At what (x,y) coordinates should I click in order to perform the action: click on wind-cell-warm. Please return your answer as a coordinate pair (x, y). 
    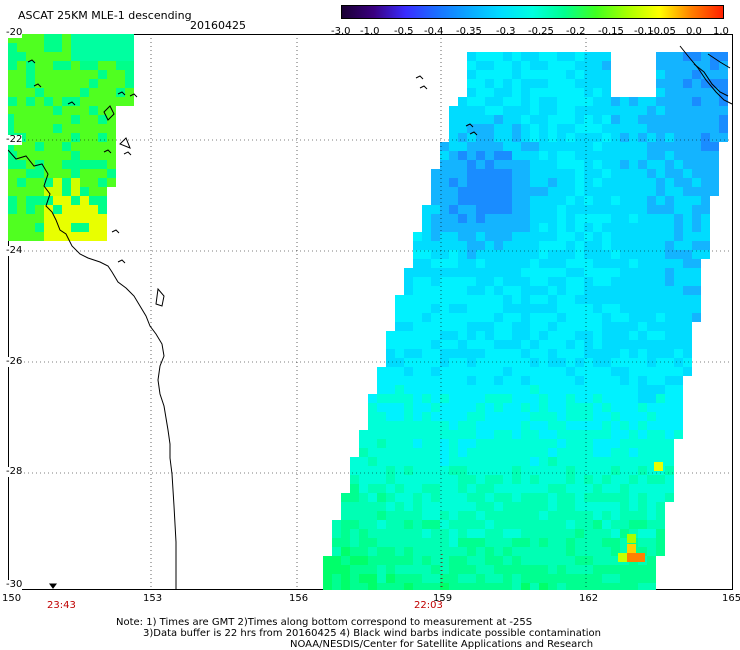
    Looking at the image, I should click on (640, 557).